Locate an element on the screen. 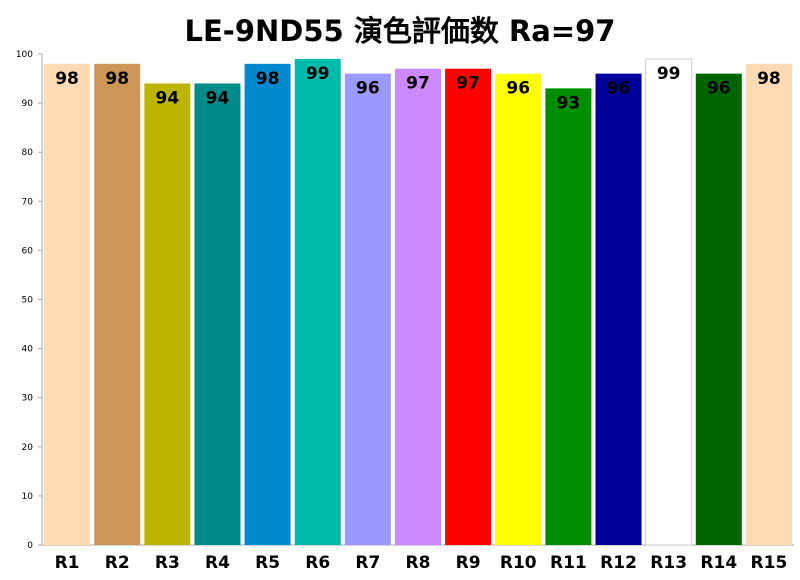 Image resolution: width=800 pixels, height=580 pixels. bar-r15 is located at coordinates (768, 304).